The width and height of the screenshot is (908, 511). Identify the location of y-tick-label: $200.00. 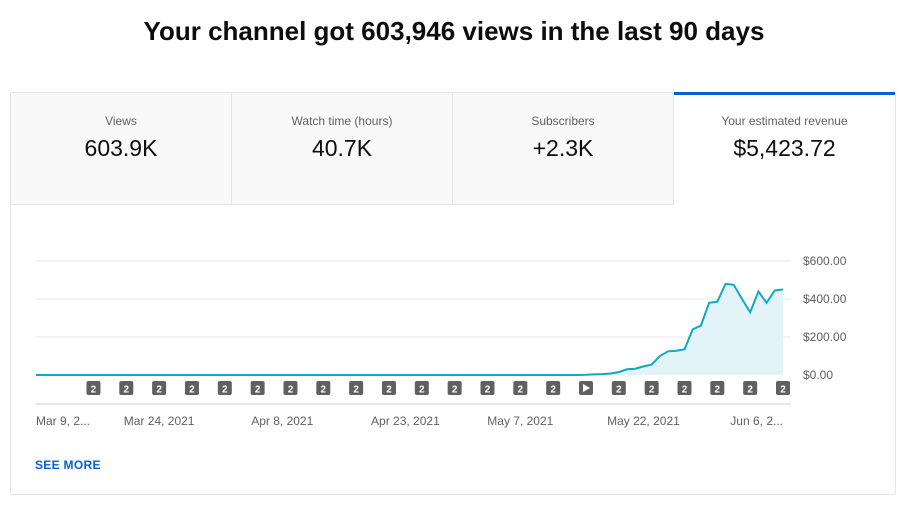
(825, 337).